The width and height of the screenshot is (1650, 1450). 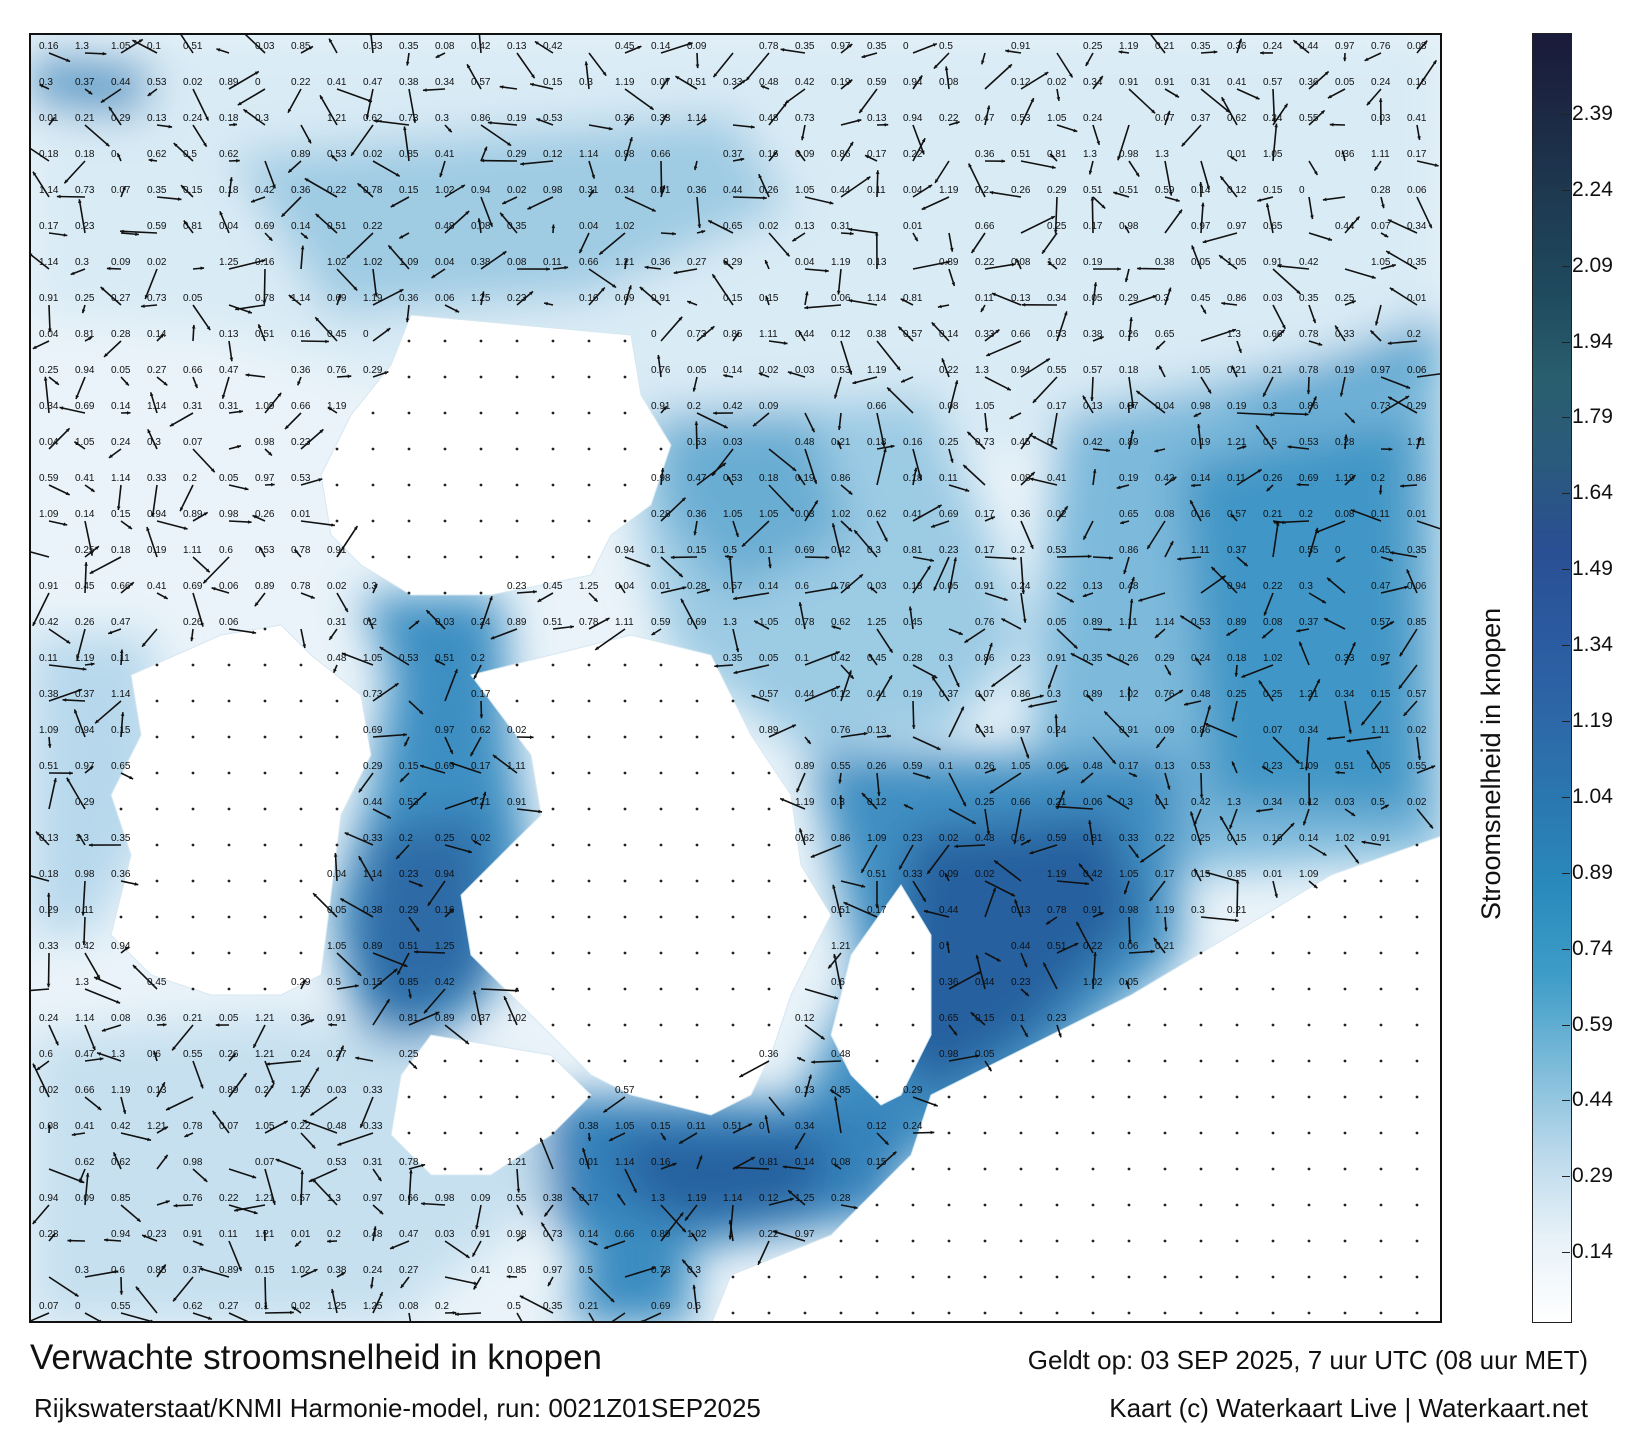 What do you see at coordinates (805, 478) in the screenshot?
I see `speed-label: 0.19` at bounding box center [805, 478].